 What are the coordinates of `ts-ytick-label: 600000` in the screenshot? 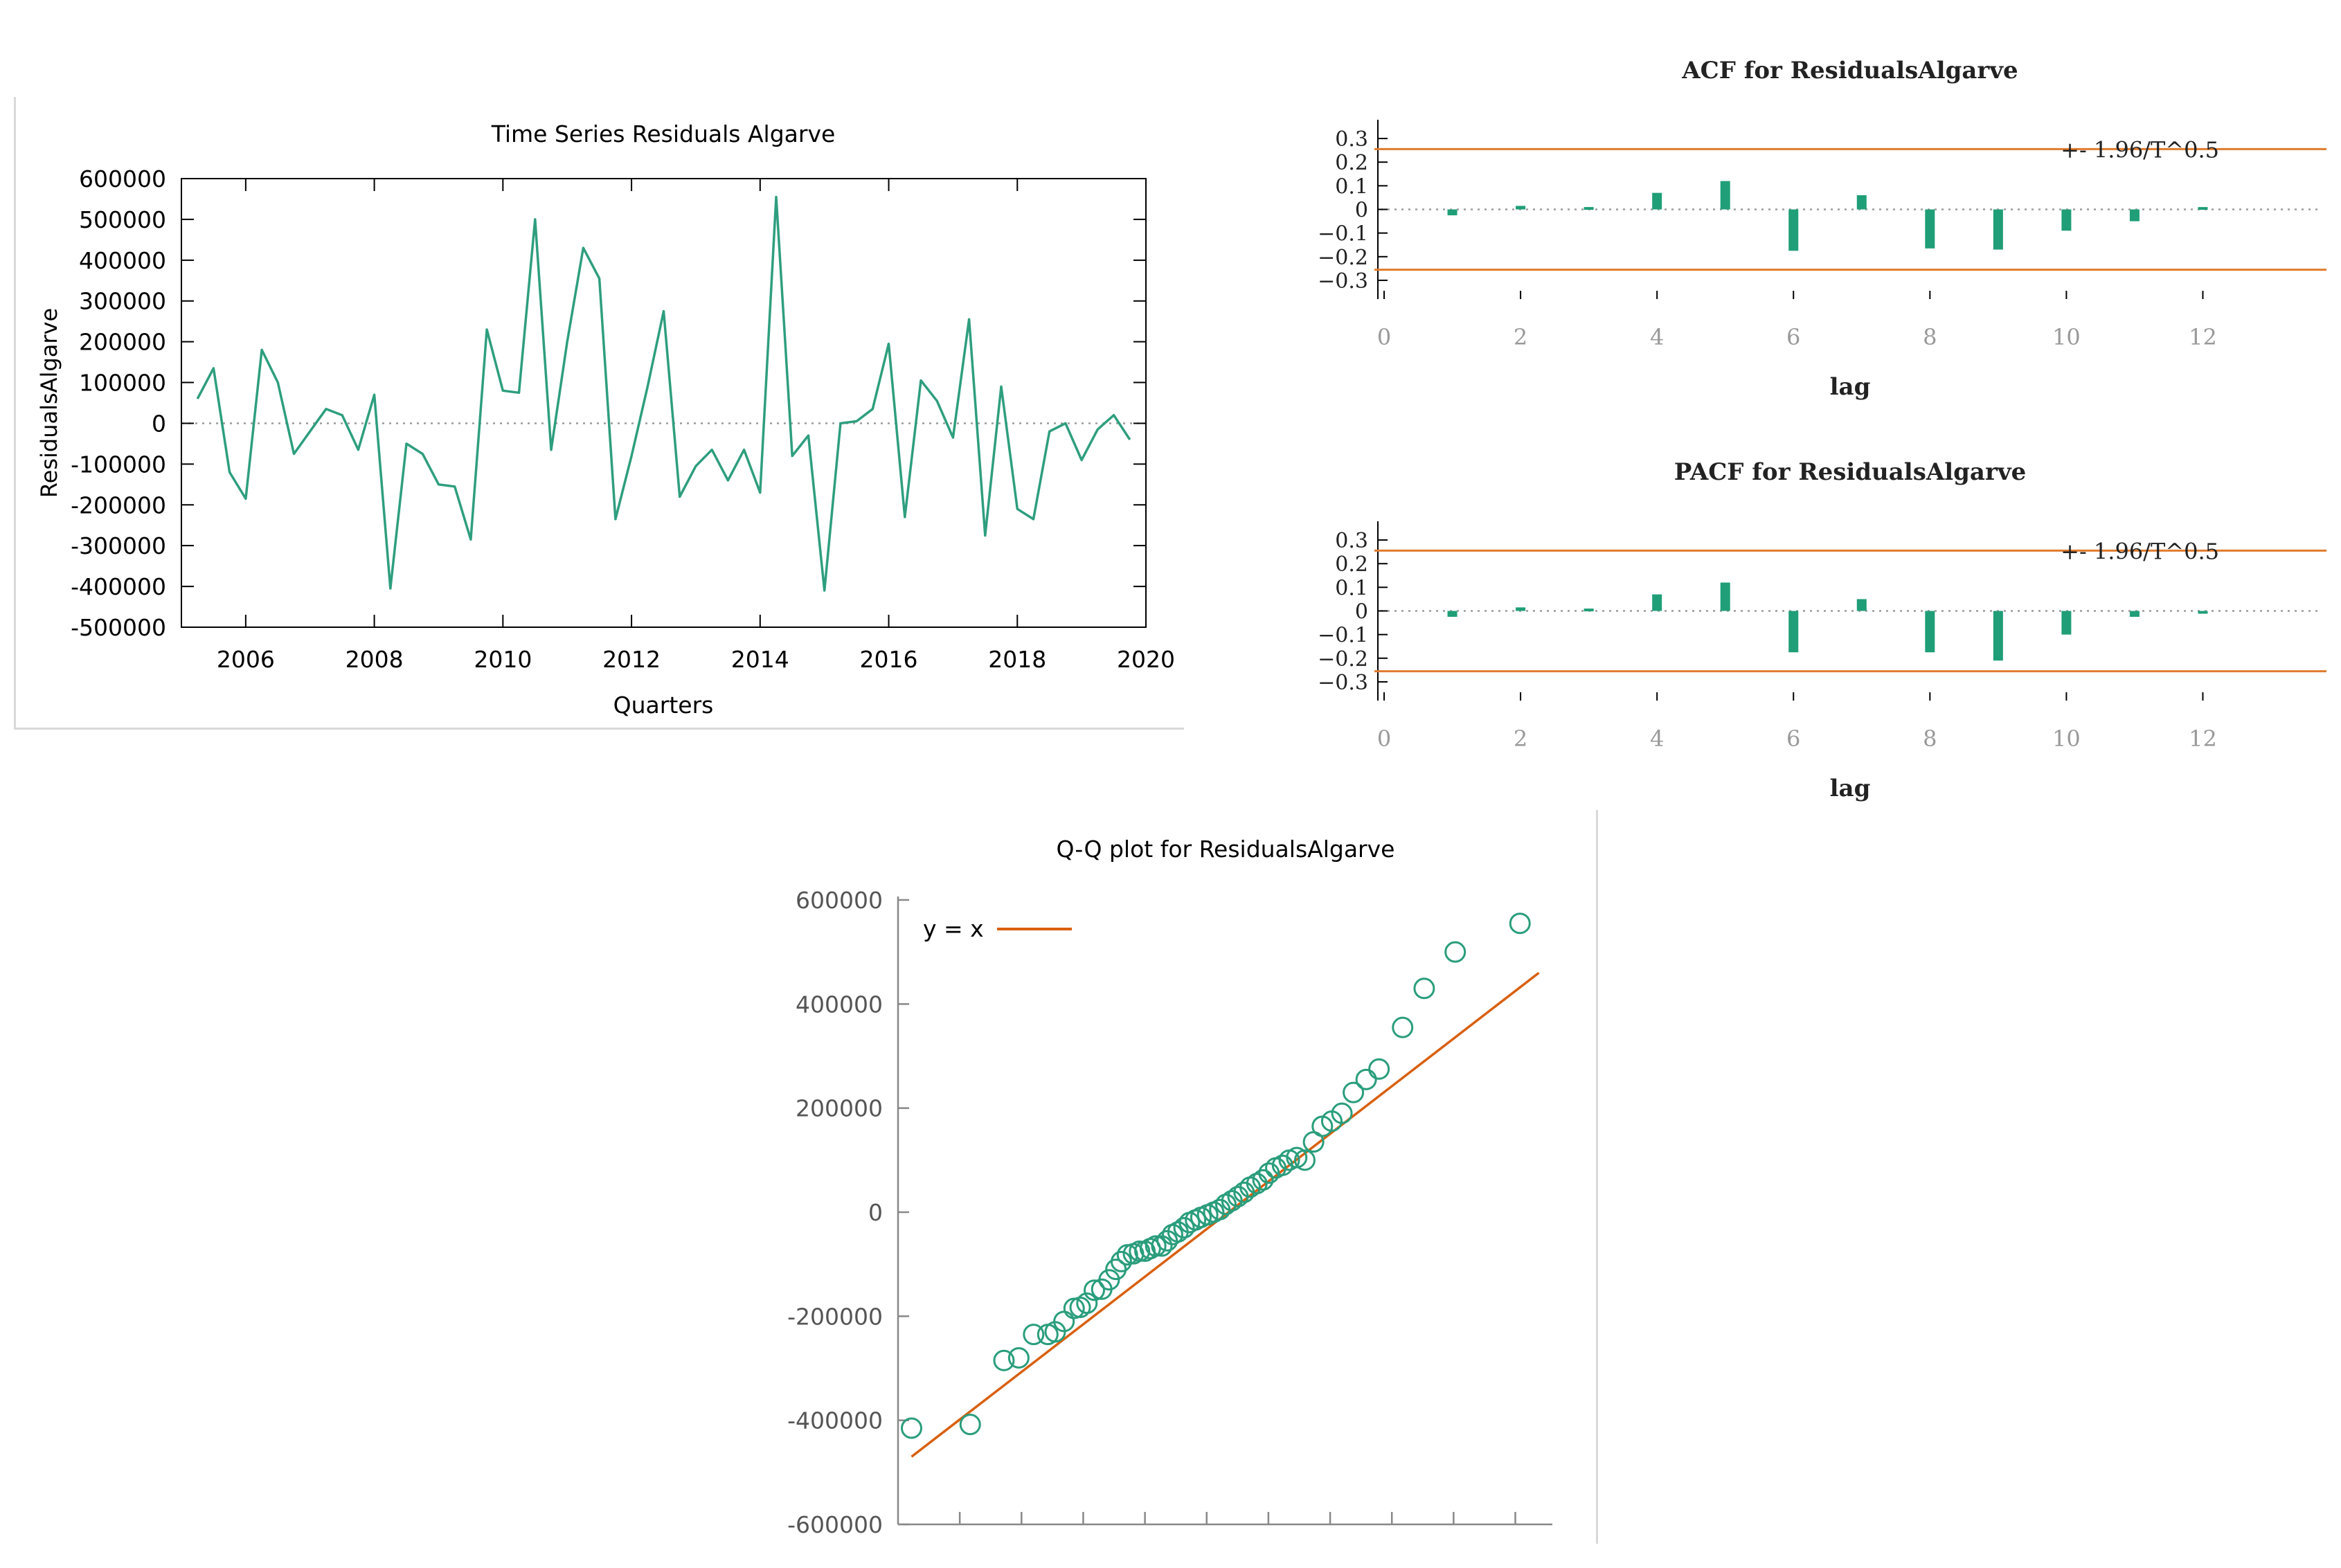 It's located at (122, 178).